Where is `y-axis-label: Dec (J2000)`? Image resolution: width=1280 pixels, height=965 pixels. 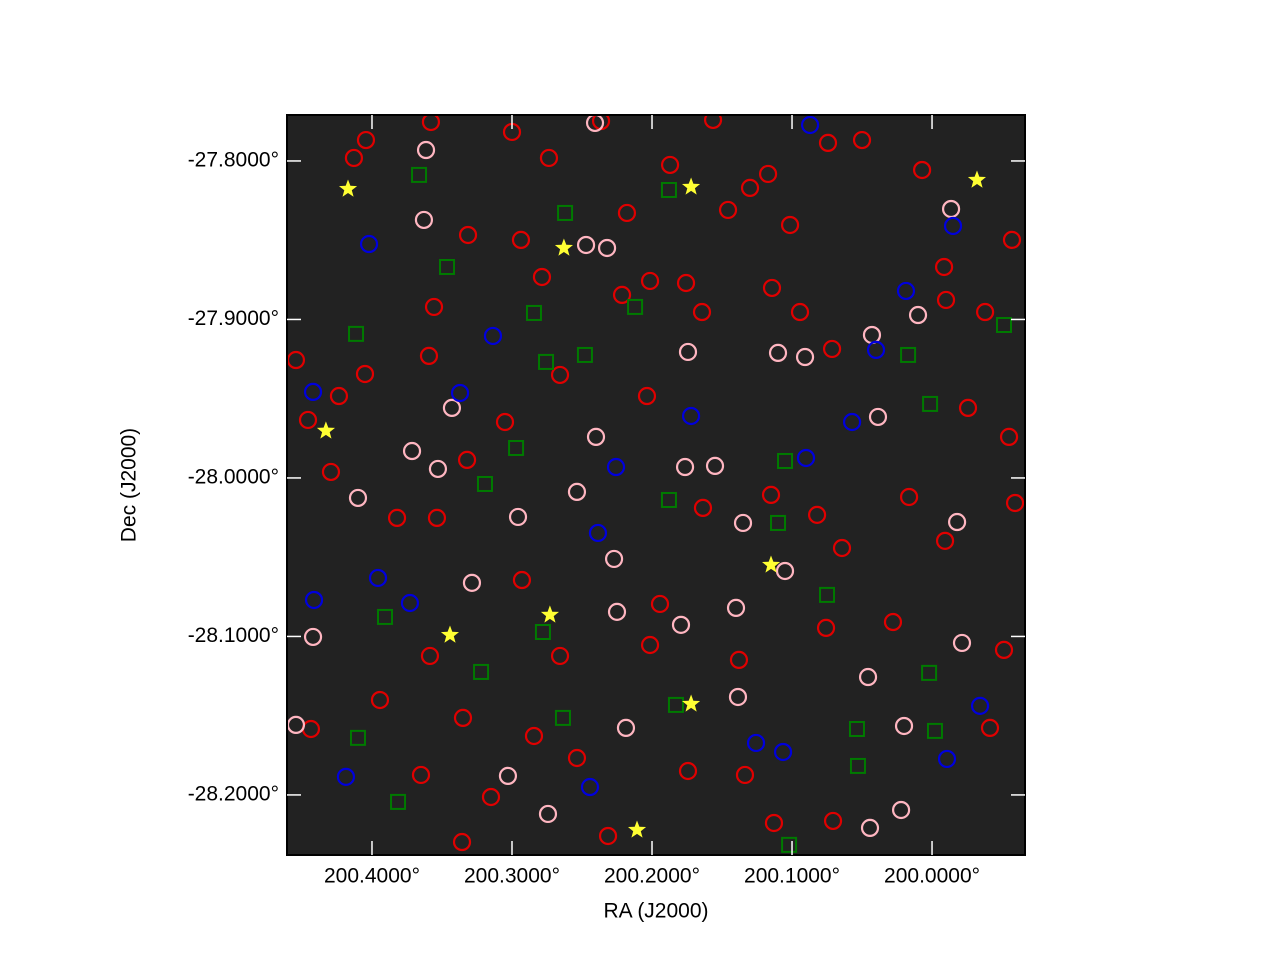
y-axis-label: Dec (J2000) is located at coordinates (129, 485).